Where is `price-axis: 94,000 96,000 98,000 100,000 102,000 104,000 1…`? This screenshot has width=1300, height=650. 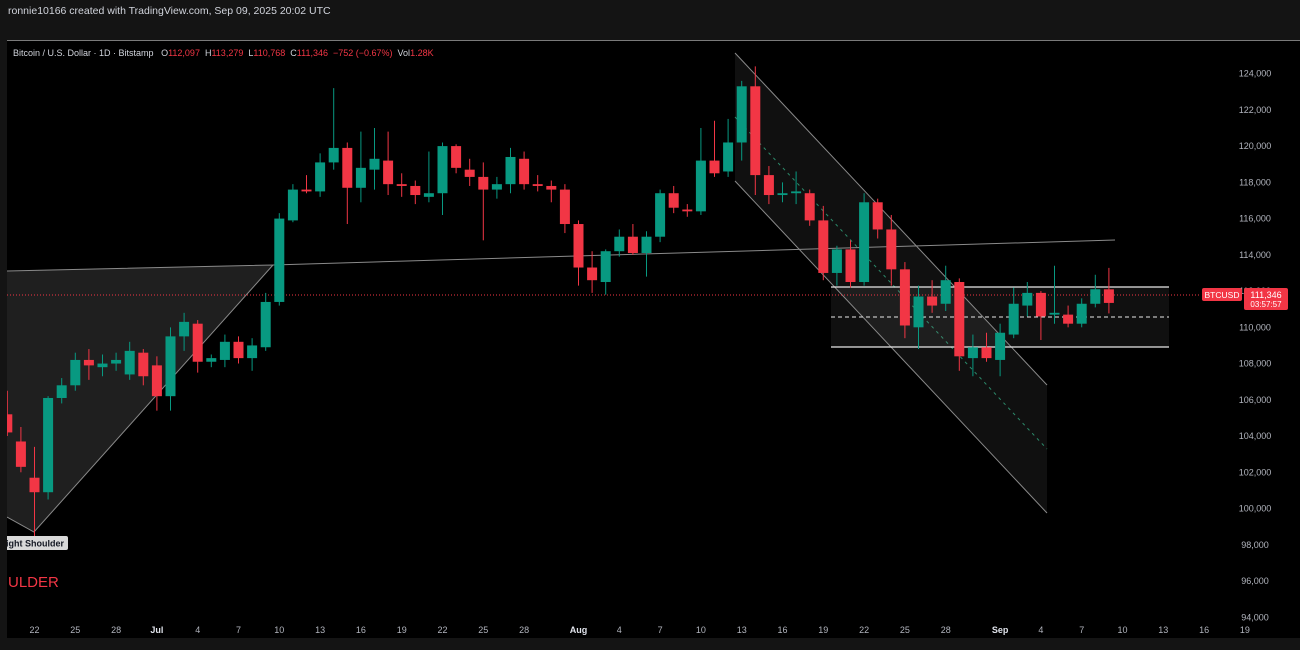
price-axis: 94,000 96,000 98,000 100,000 102,000 104,000 1… is located at coordinates (1255, 346).